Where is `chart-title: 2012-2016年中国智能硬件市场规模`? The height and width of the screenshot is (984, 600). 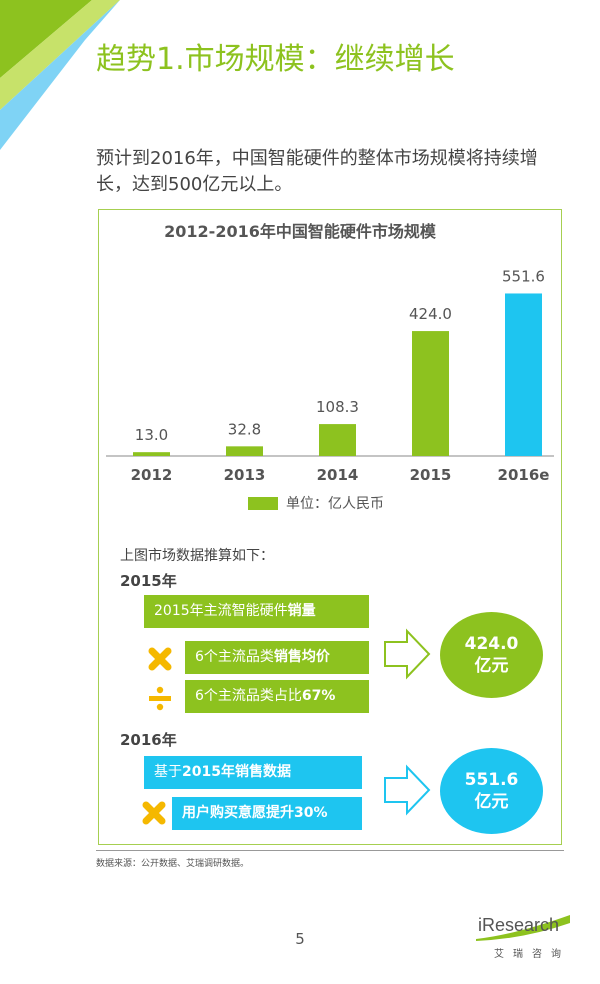
chart-title: 2012-2016年中国智能硬件市场规模 is located at coordinates (300, 231).